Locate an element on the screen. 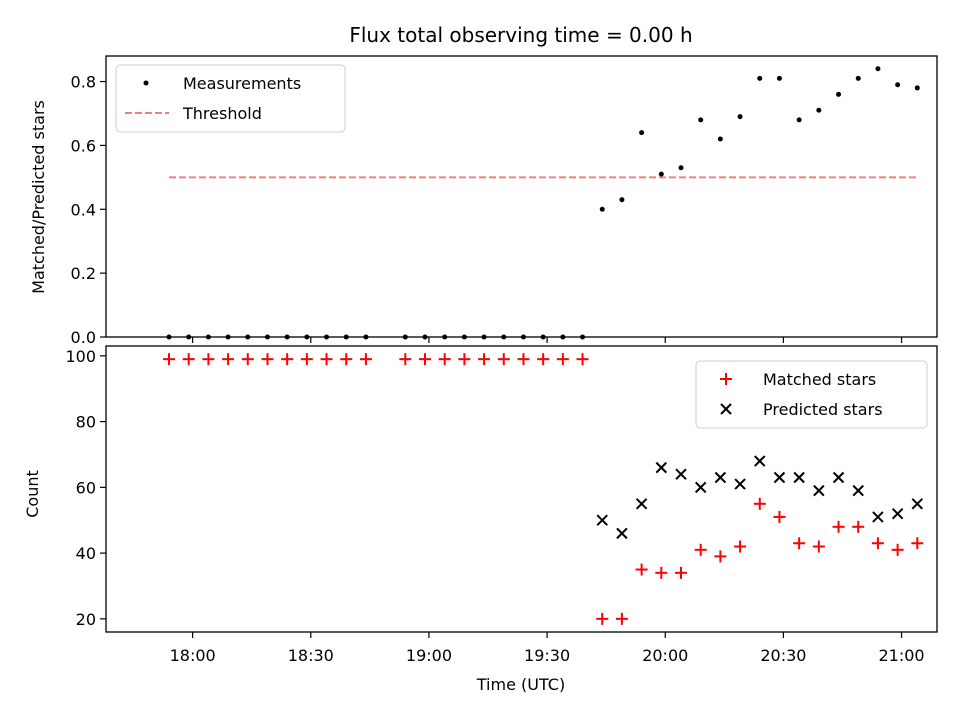 The height and width of the screenshot is (720, 960). y-tick-label: 60 is located at coordinates (86, 487).